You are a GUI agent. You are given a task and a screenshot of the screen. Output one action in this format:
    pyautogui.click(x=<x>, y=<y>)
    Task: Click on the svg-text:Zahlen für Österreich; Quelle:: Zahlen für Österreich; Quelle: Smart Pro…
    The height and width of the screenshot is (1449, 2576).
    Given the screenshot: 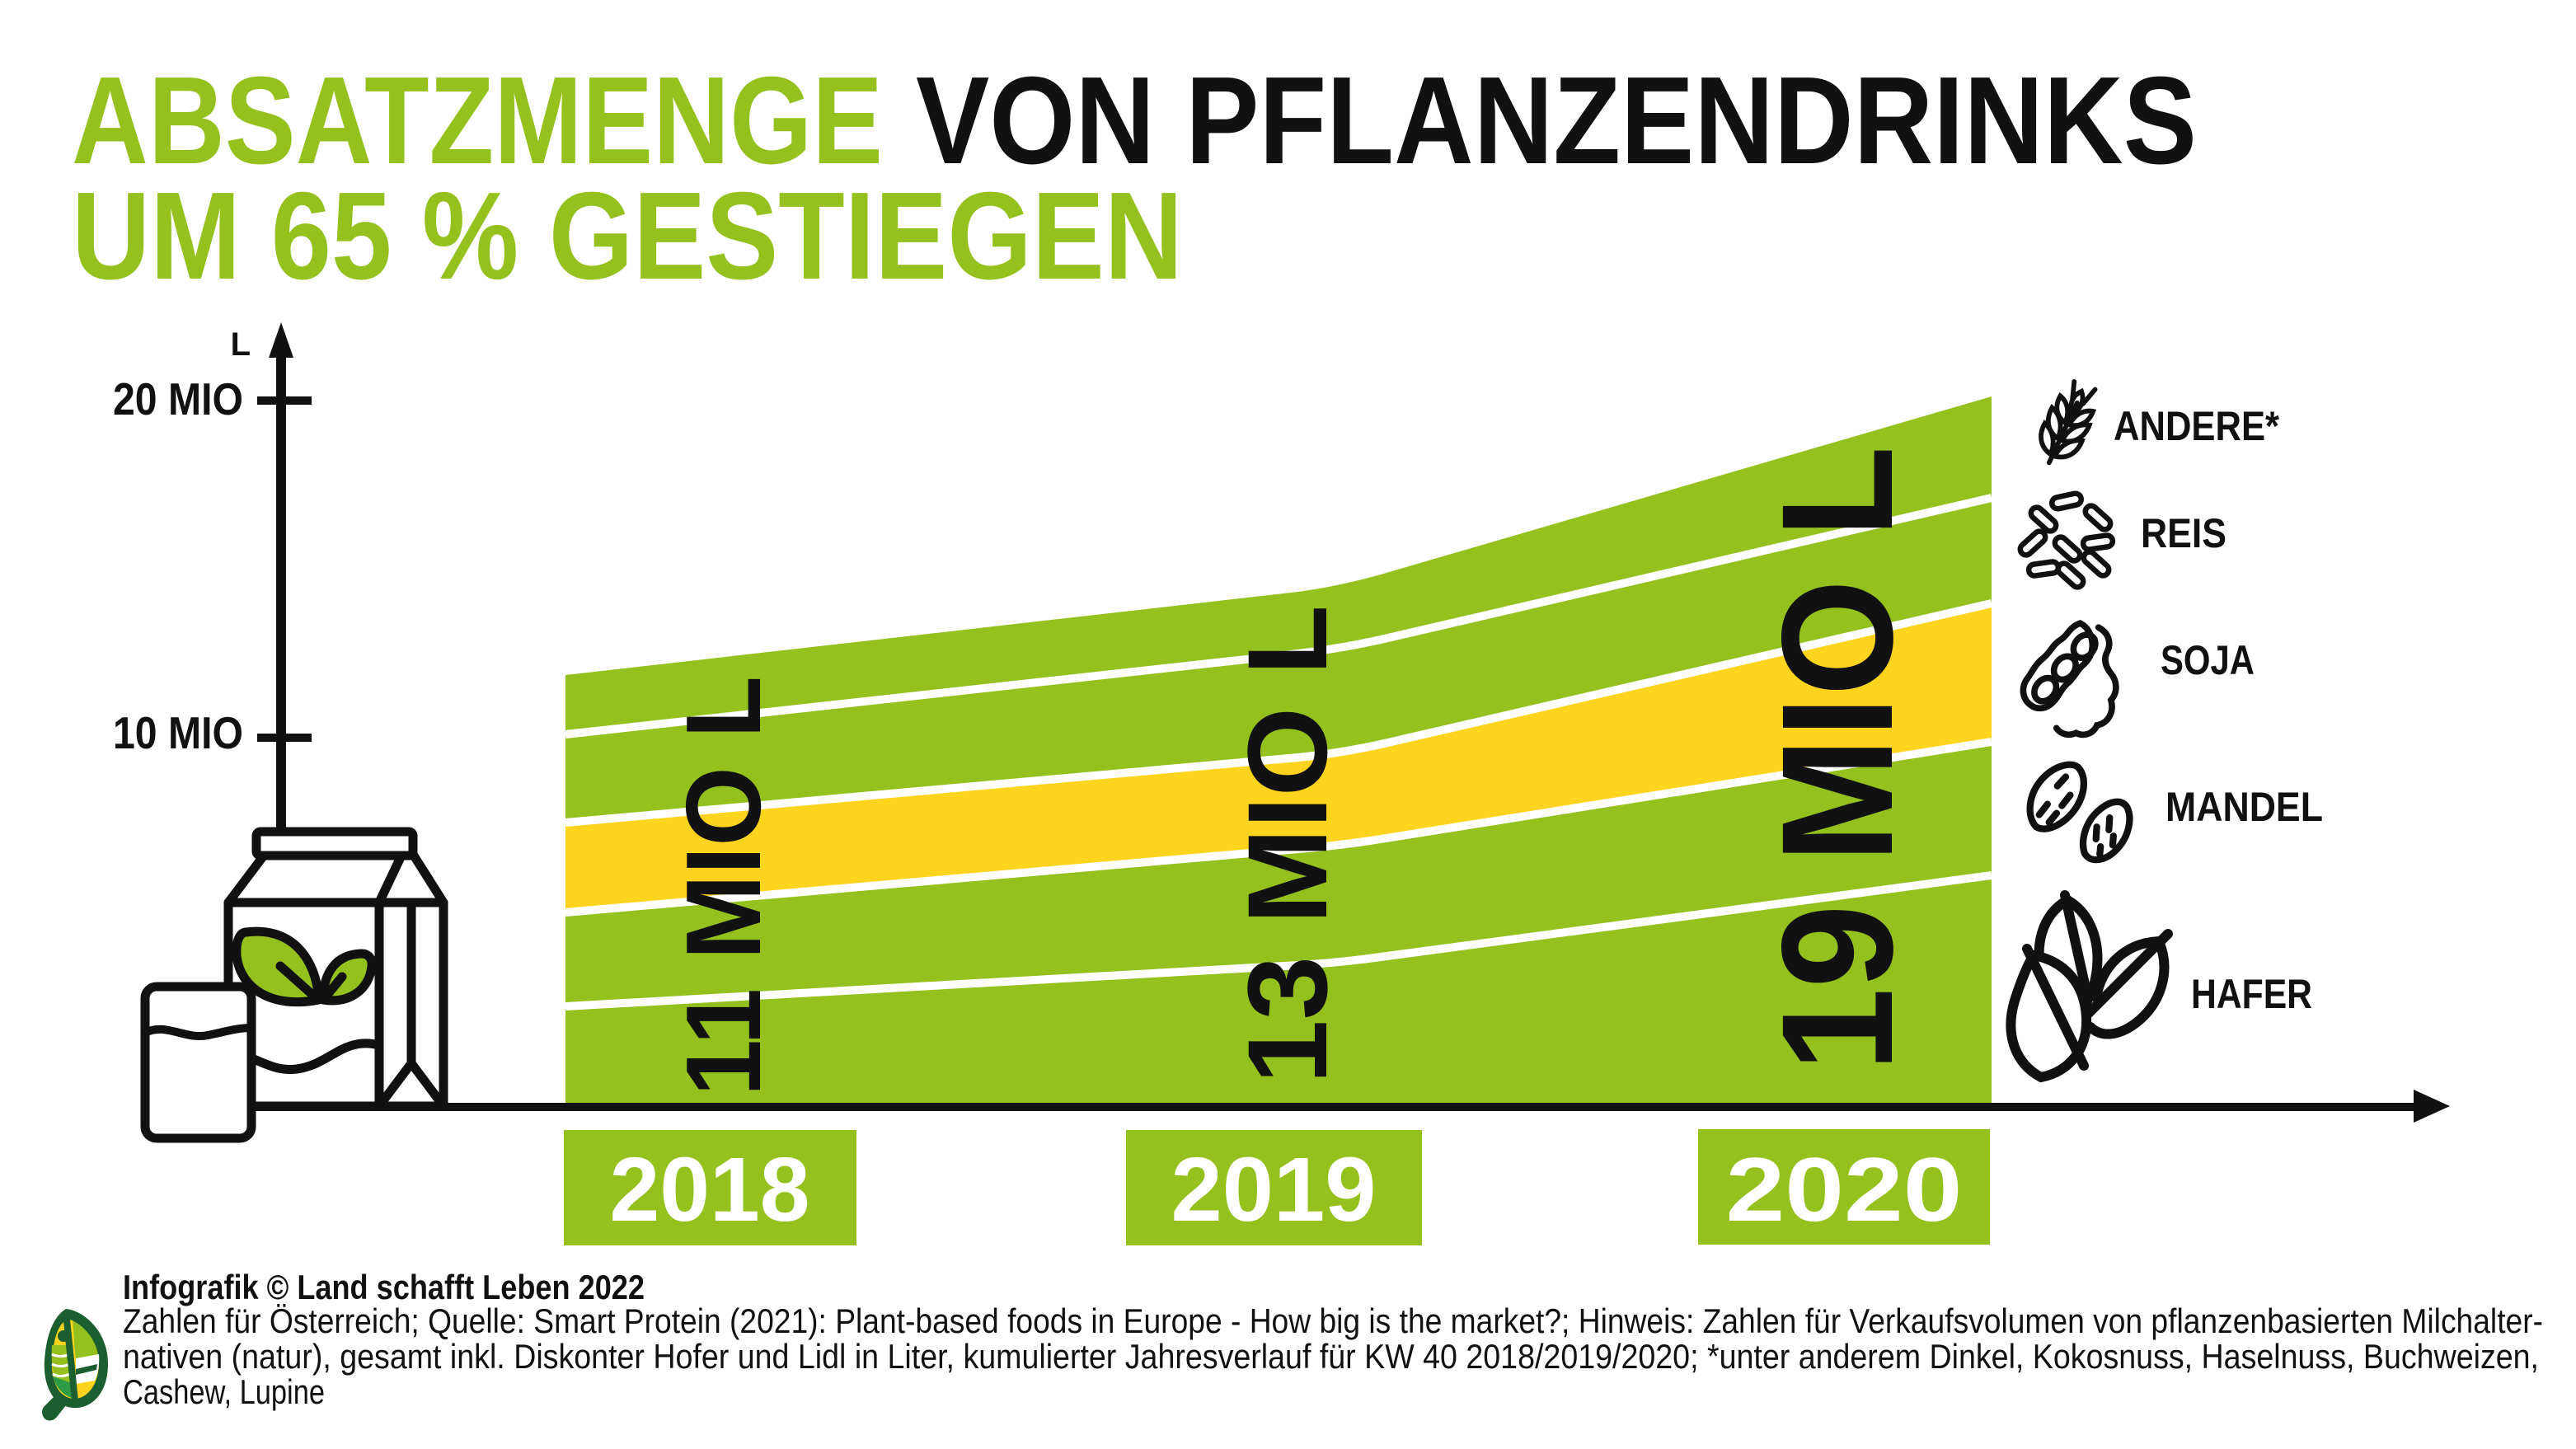 What is the action you would take?
    pyautogui.click(x=1333, y=1320)
    